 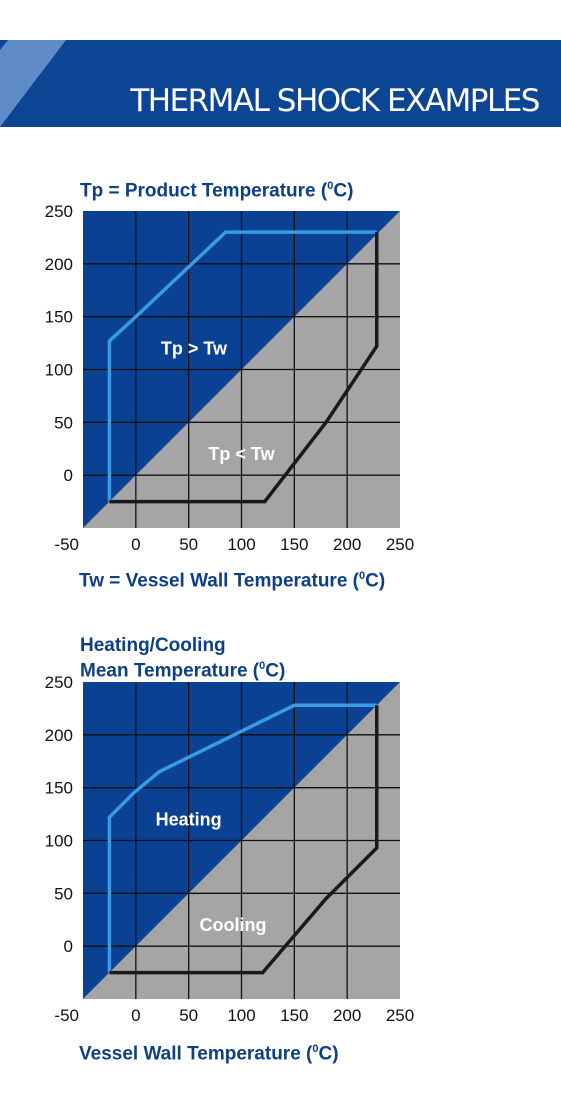 What do you see at coordinates (188, 544) in the screenshot?
I see `chart1-x-tick-label: 50` at bounding box center [188, 544].